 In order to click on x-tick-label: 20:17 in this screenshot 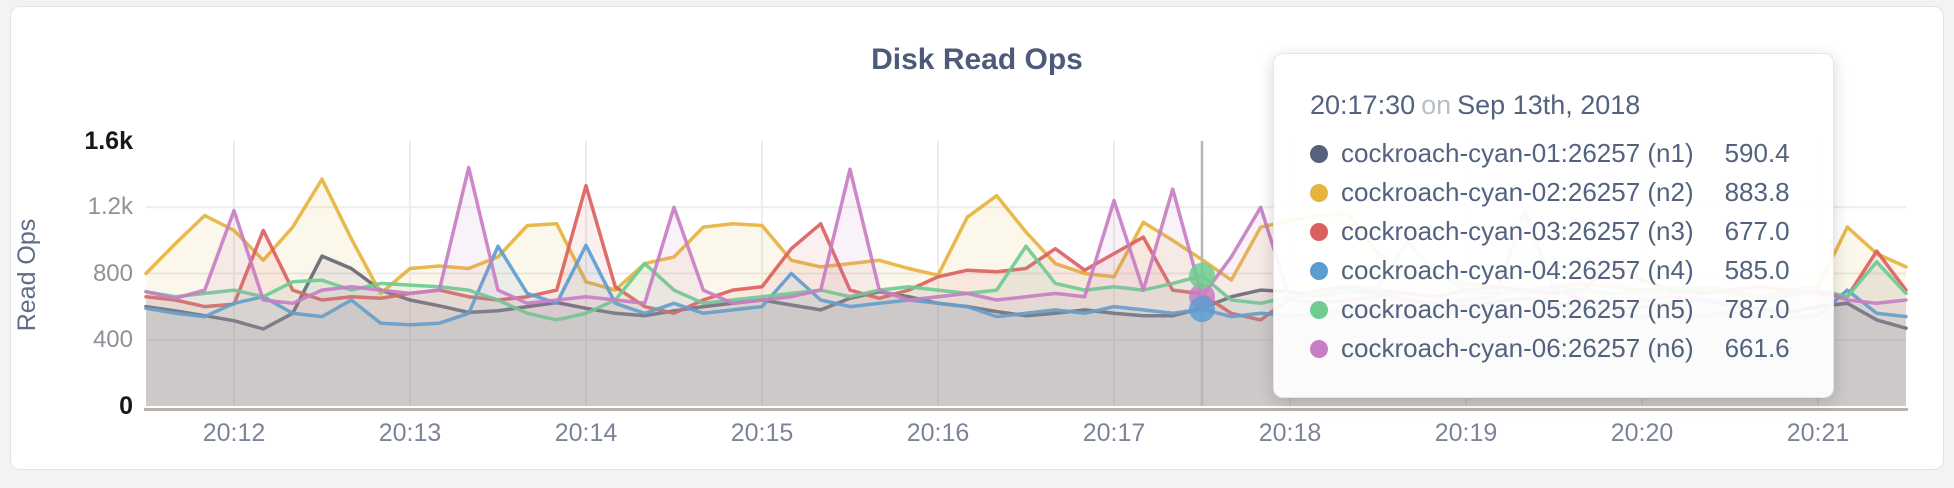, I will do `click(1114, 433)`.